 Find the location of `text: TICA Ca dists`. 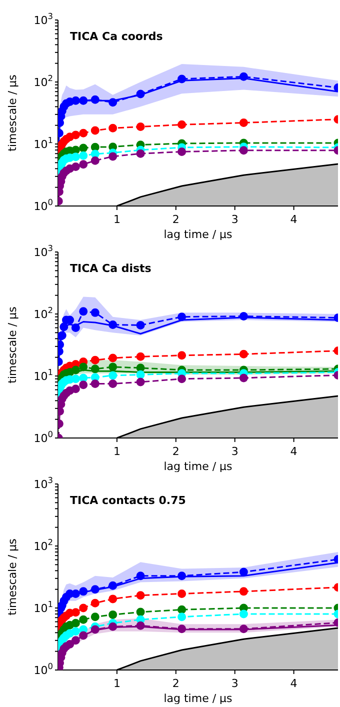

text: TICA Ca dists is located at coordinates (111, 268).